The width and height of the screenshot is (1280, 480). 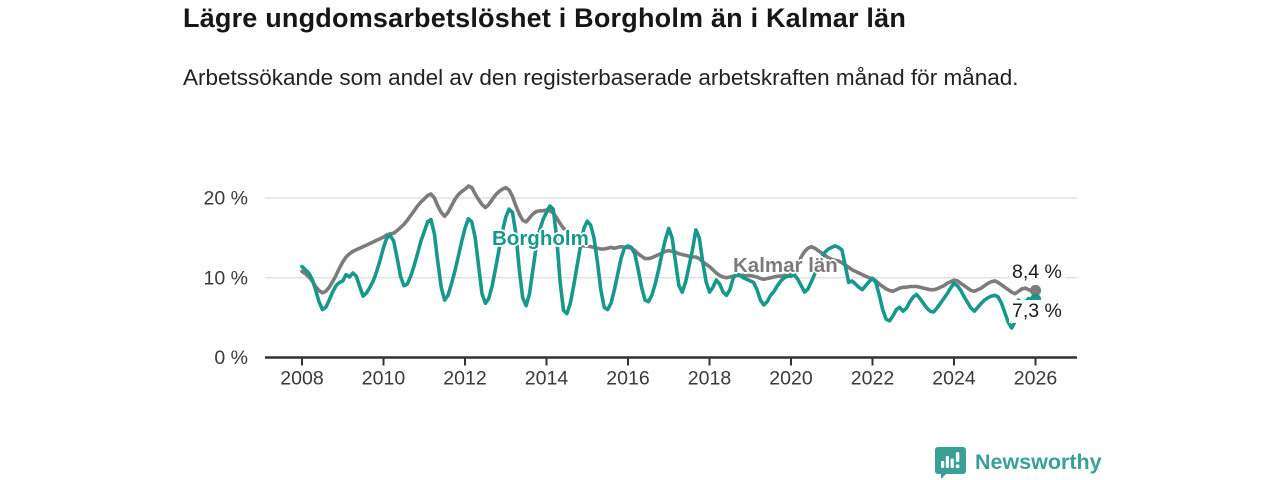 What do you see at coordinates (231, 358) in the screenshot?
I see `y-axis-tick-label: 0 %` at bounding box center [231, 358].